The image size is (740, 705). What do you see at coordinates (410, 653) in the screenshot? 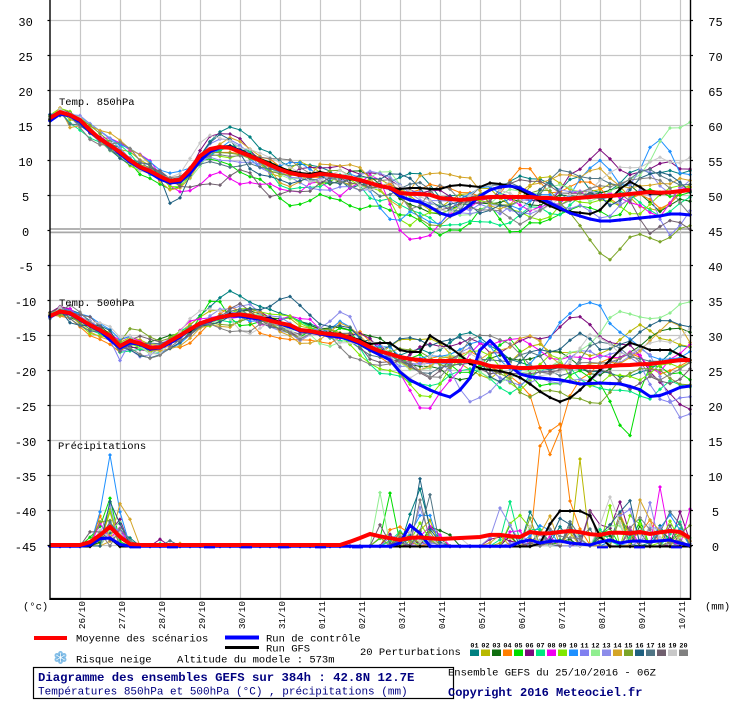
I see `svg-text: 20 Perturbations` at bounding box center [410, 653].